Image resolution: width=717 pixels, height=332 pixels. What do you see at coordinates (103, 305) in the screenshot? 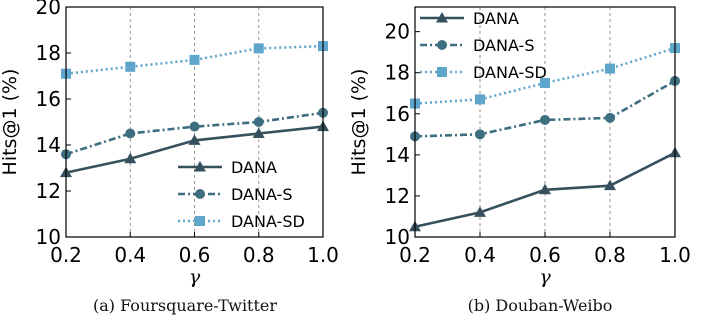
I see `caption-a-tag: (a)` at bounding box center [103, 305].